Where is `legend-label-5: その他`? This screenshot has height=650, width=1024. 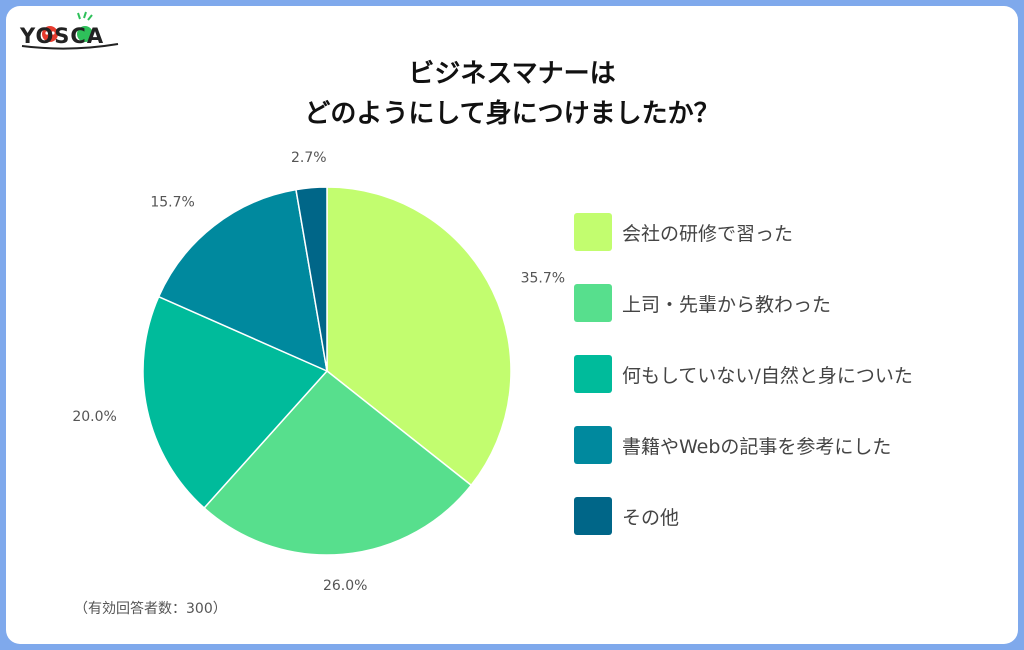 legend-label-5: その他 is located at coordinates (651, 517).